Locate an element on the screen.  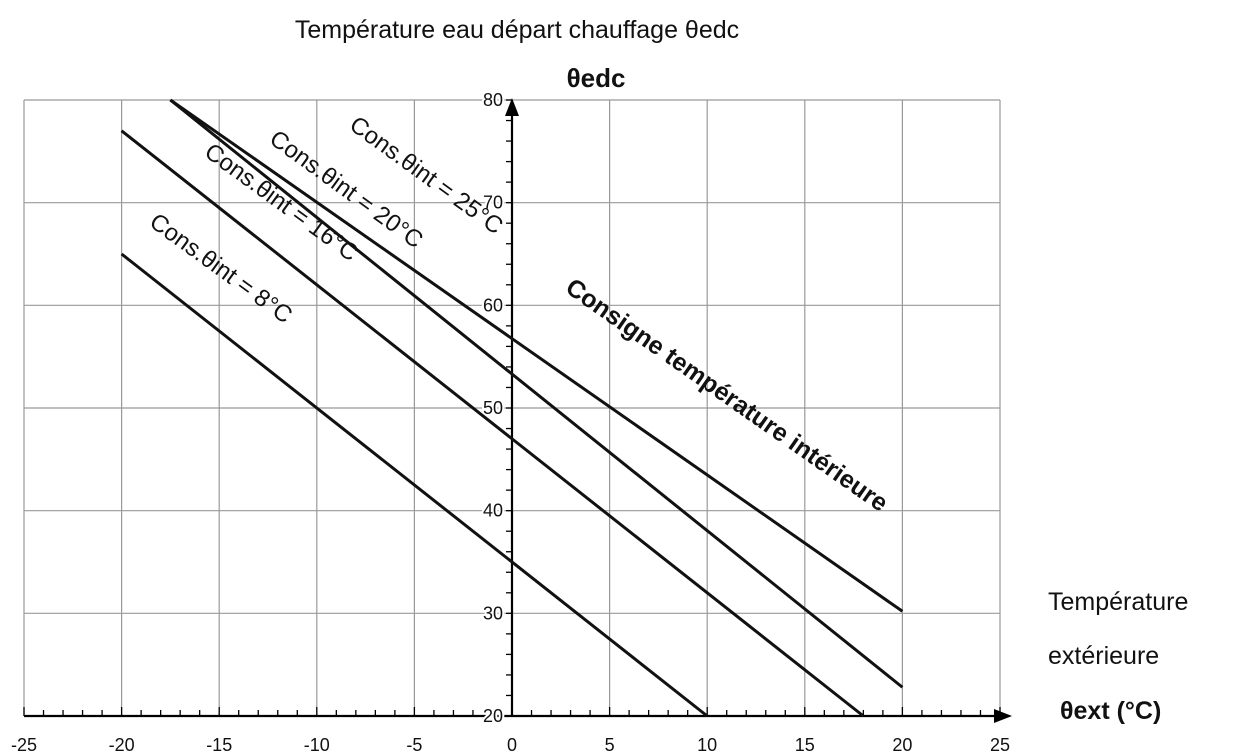
x-tick-label: 5 is located at coordinates (610, 745).